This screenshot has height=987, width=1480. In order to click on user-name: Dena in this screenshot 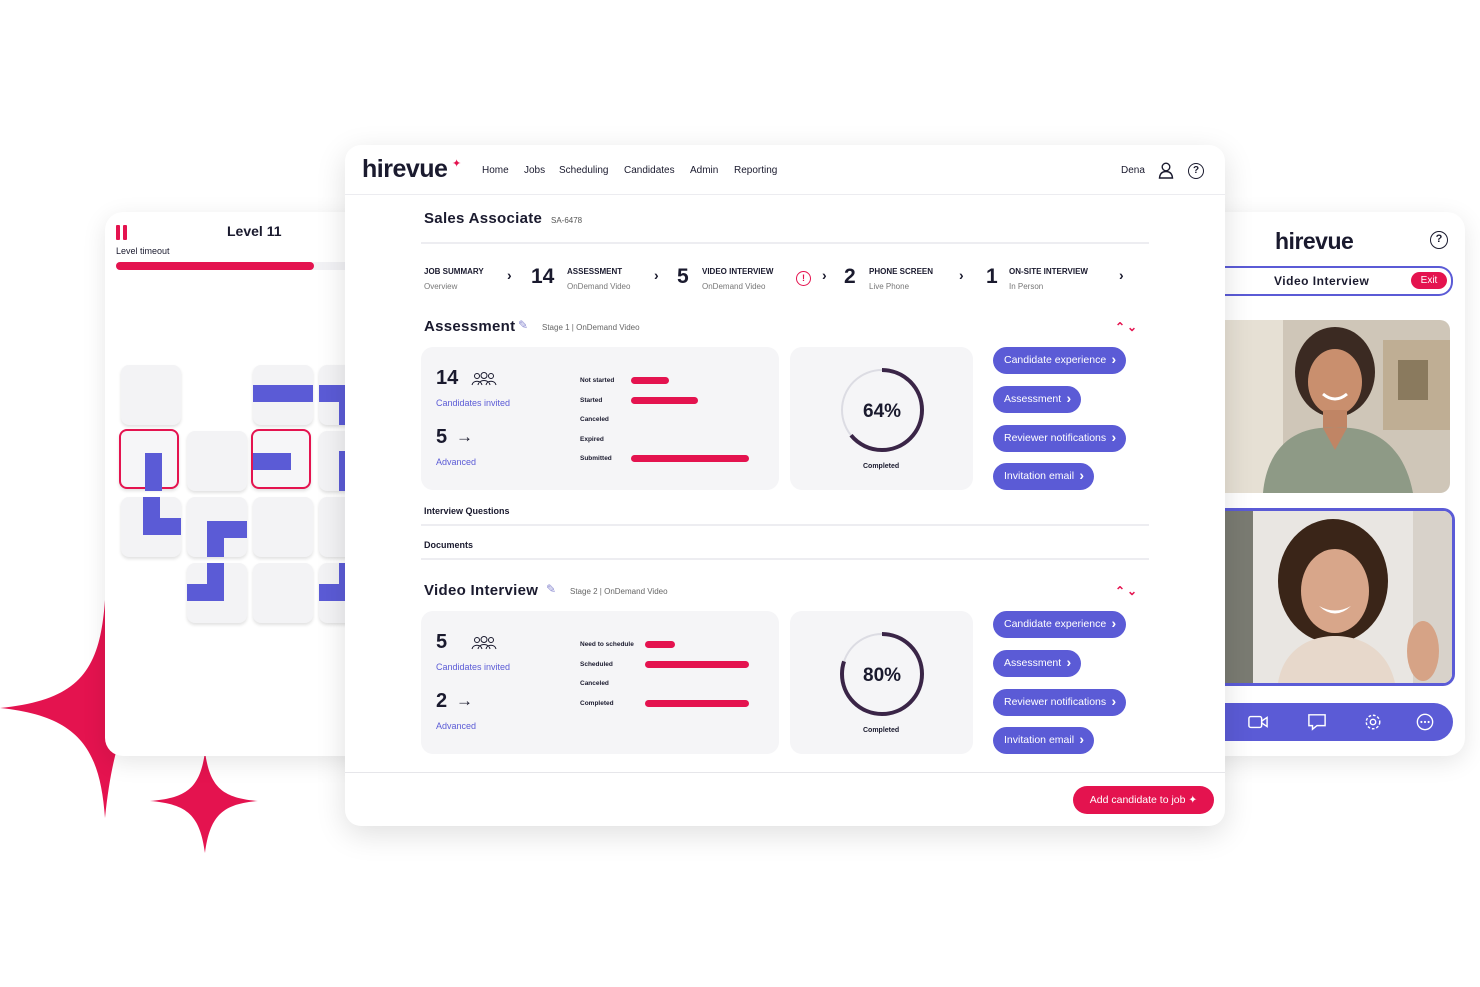, I will do `click(1133, 170)`.